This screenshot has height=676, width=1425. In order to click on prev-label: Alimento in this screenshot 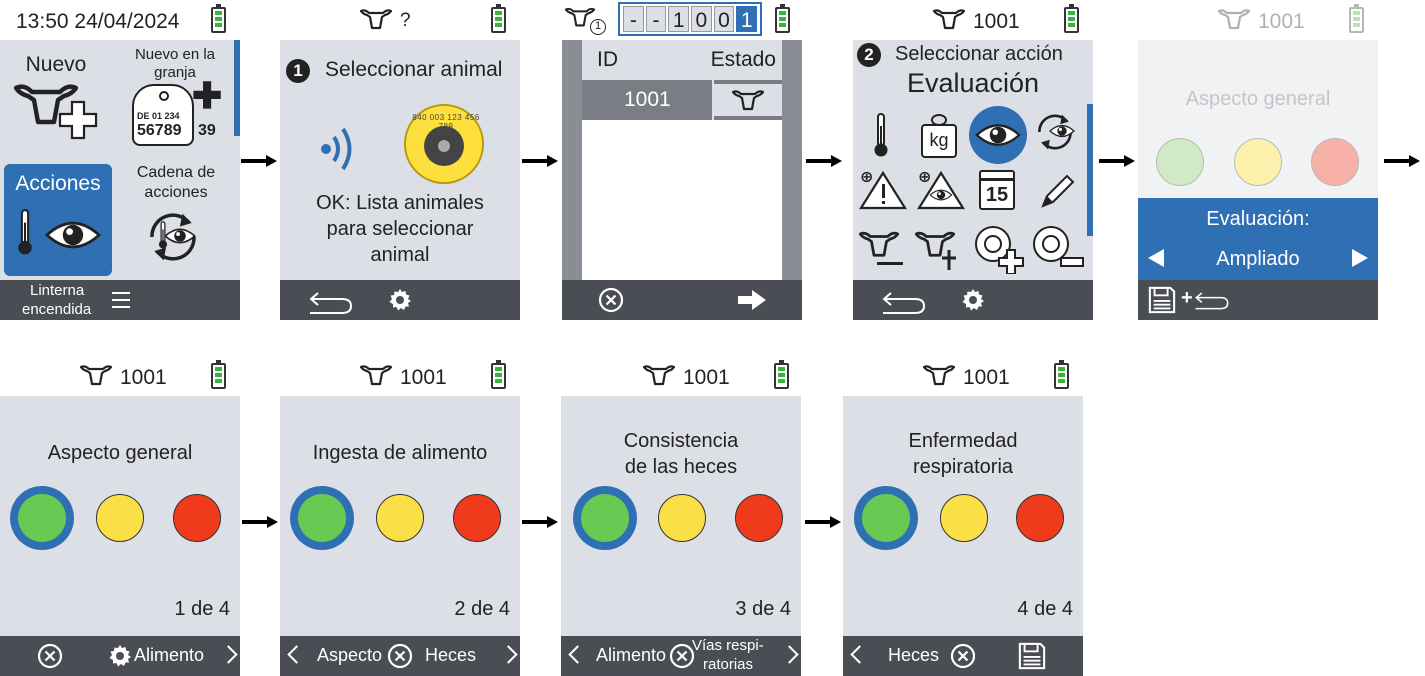, I will do `click(631, 655)`.